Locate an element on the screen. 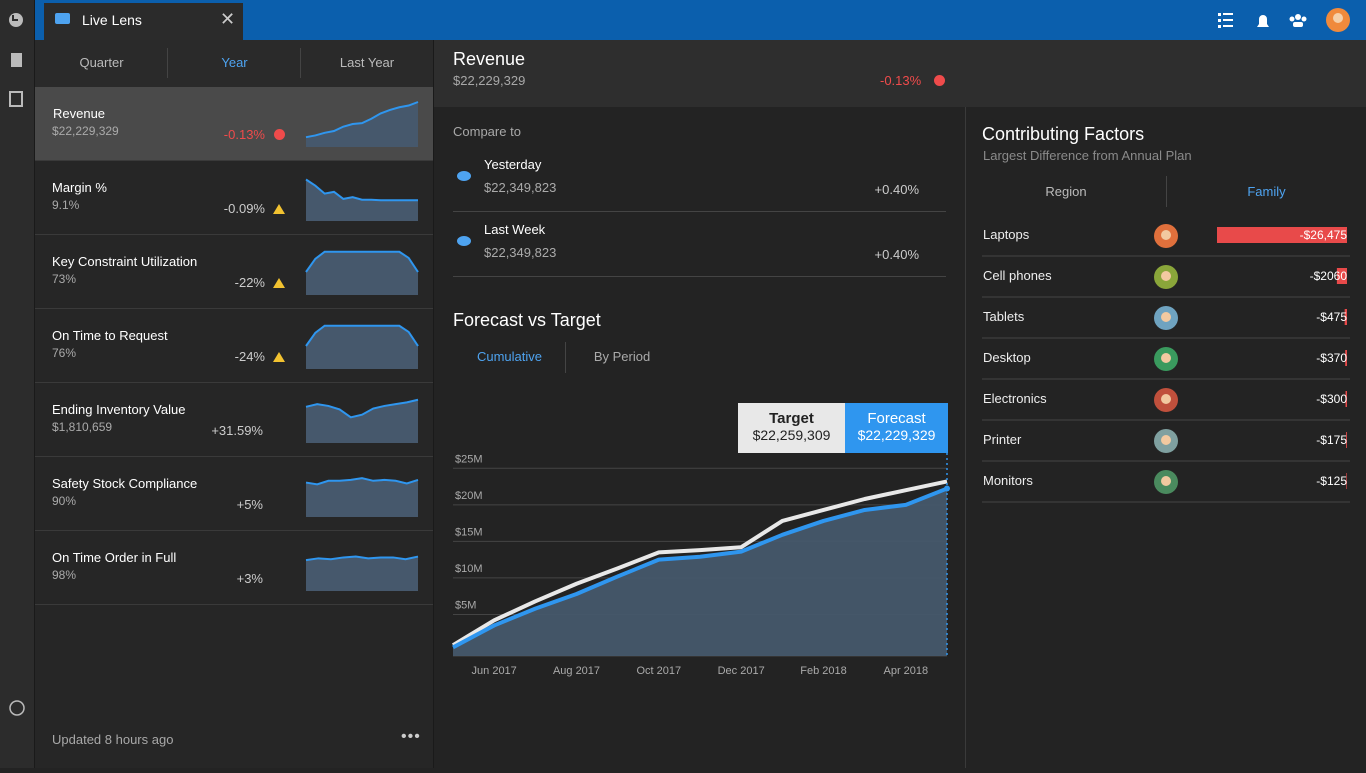 The height and width of the screenshot is (773, 1366). divider is located at coordinates (965, 437).